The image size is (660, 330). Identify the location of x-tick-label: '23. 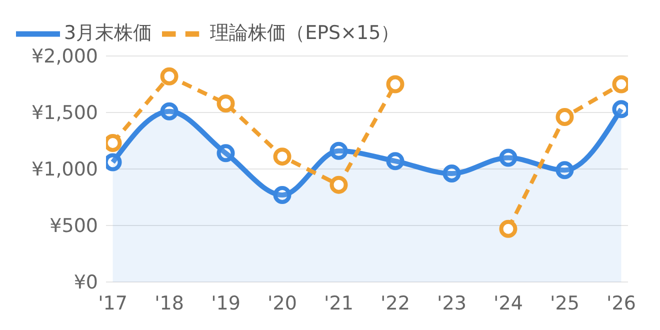
(451, 303).